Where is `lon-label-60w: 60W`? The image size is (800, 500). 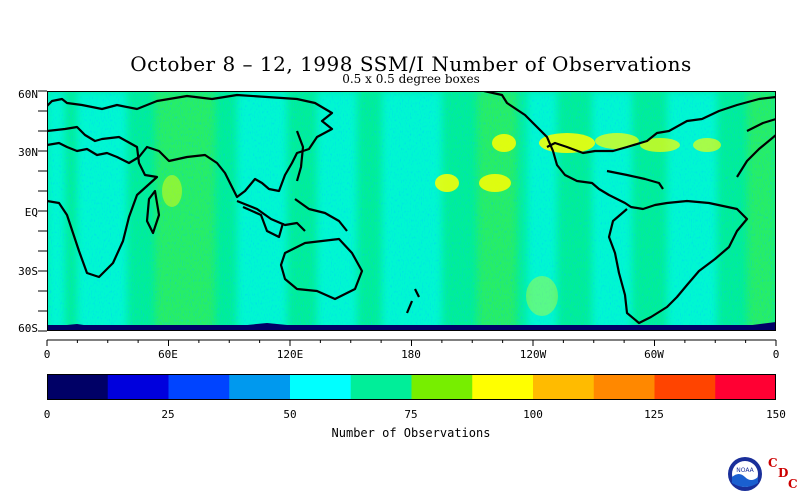 lon-label-60w: 60W is located at coordinates (654, 354).